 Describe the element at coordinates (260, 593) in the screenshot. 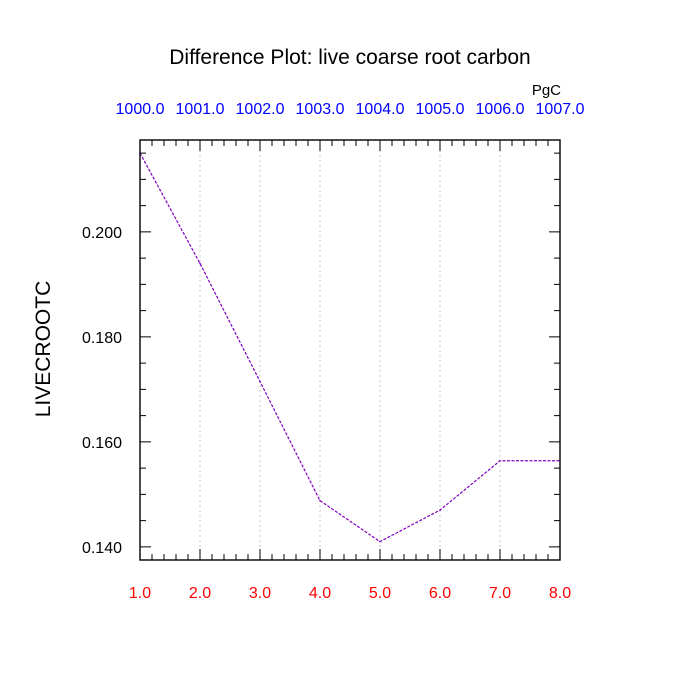

I see `x-tick-label: 3.0` at that location.